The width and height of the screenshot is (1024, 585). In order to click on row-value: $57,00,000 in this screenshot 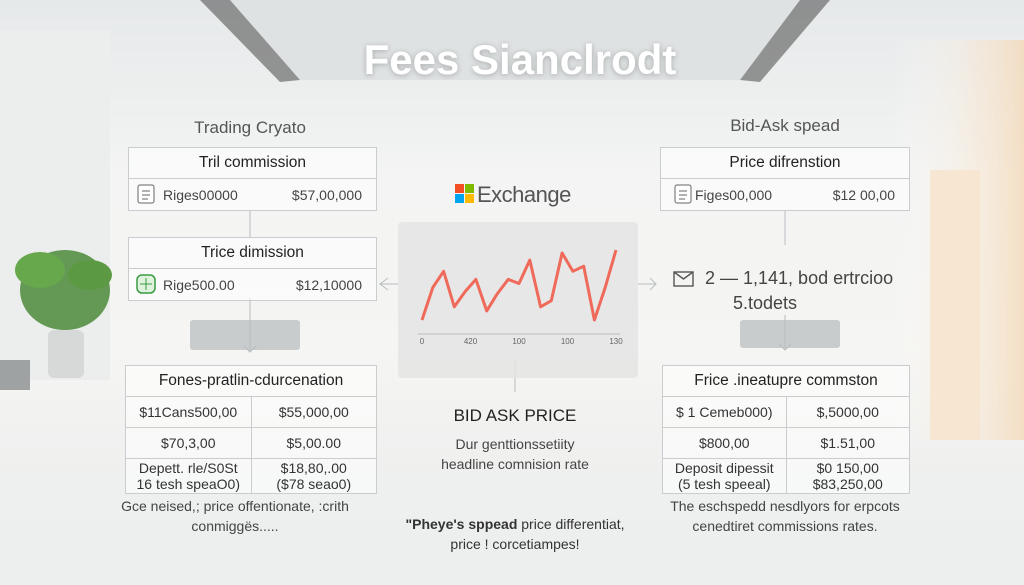, I will do `click(326, 194)`.